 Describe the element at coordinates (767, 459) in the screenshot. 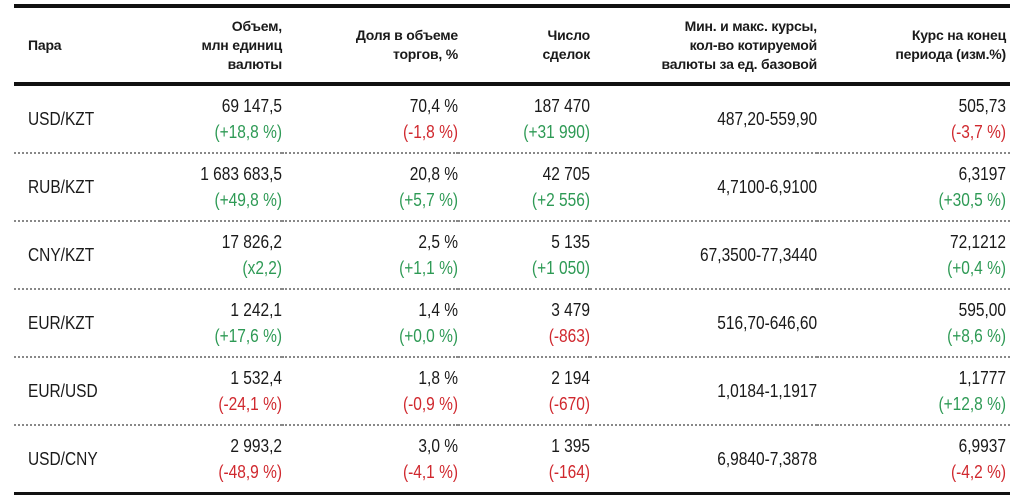

I see `range-value: 6,9840-7,3878` at that location.